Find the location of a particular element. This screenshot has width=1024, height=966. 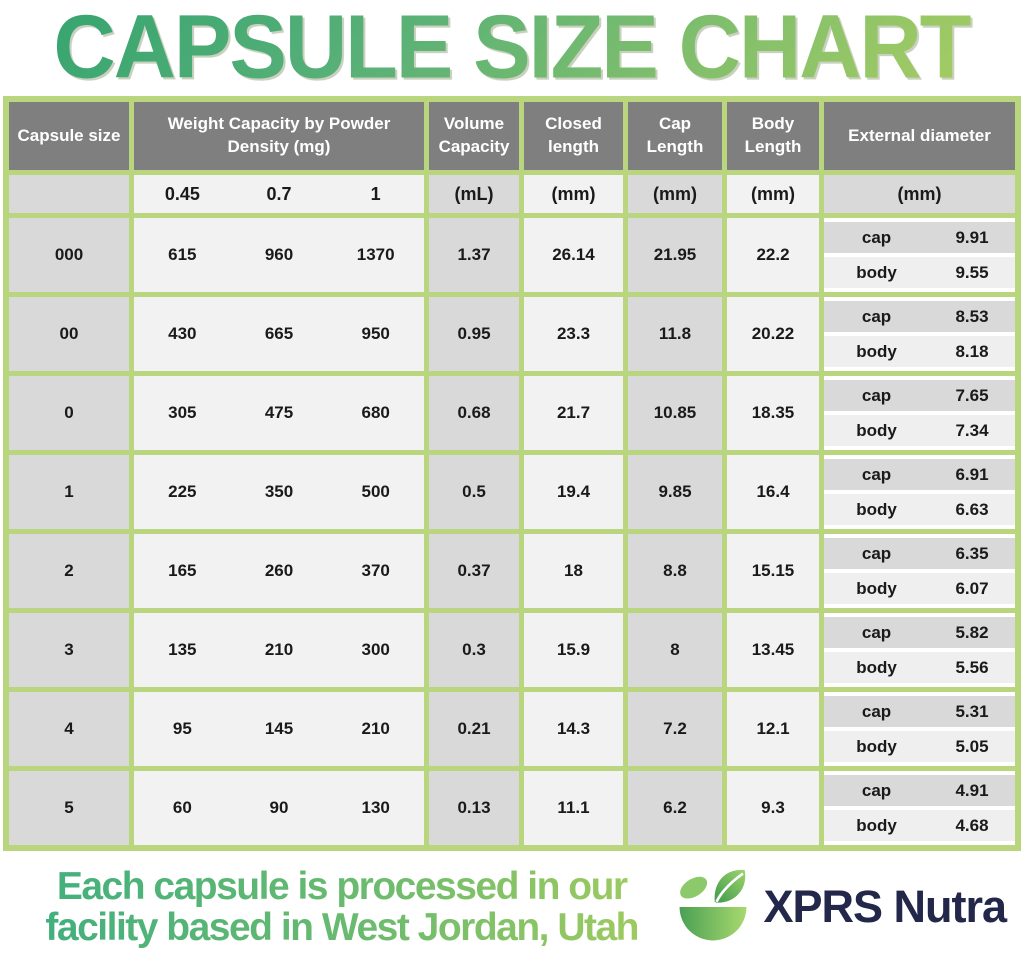

weight-value: 615 is located at coordinates (182, 254).